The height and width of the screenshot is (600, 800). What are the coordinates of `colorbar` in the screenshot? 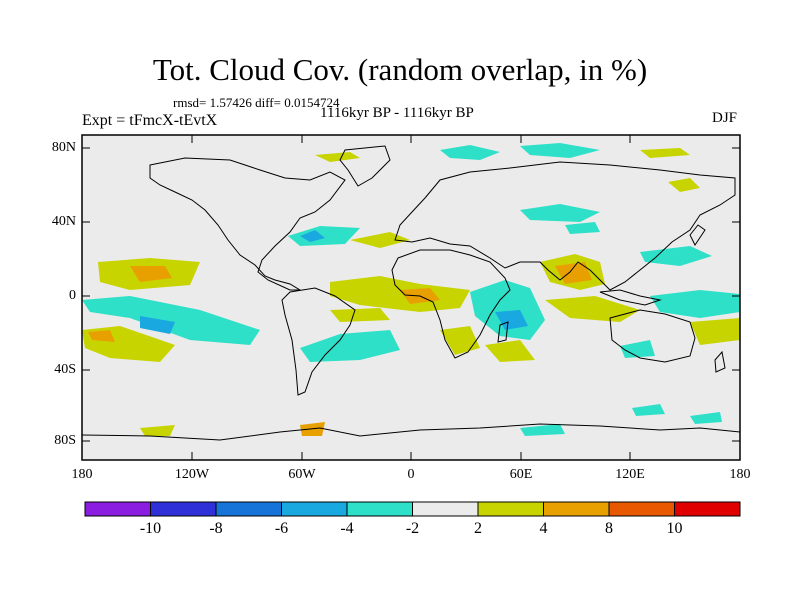 It's located at (412, 509).